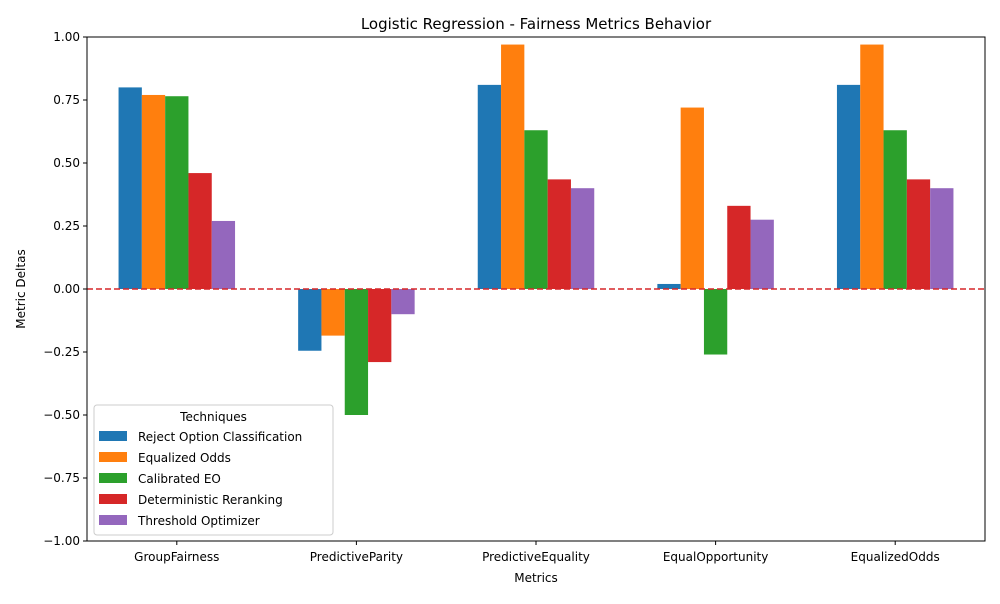  I want to click on y-tick-label: −0.50, so click(61, 415).